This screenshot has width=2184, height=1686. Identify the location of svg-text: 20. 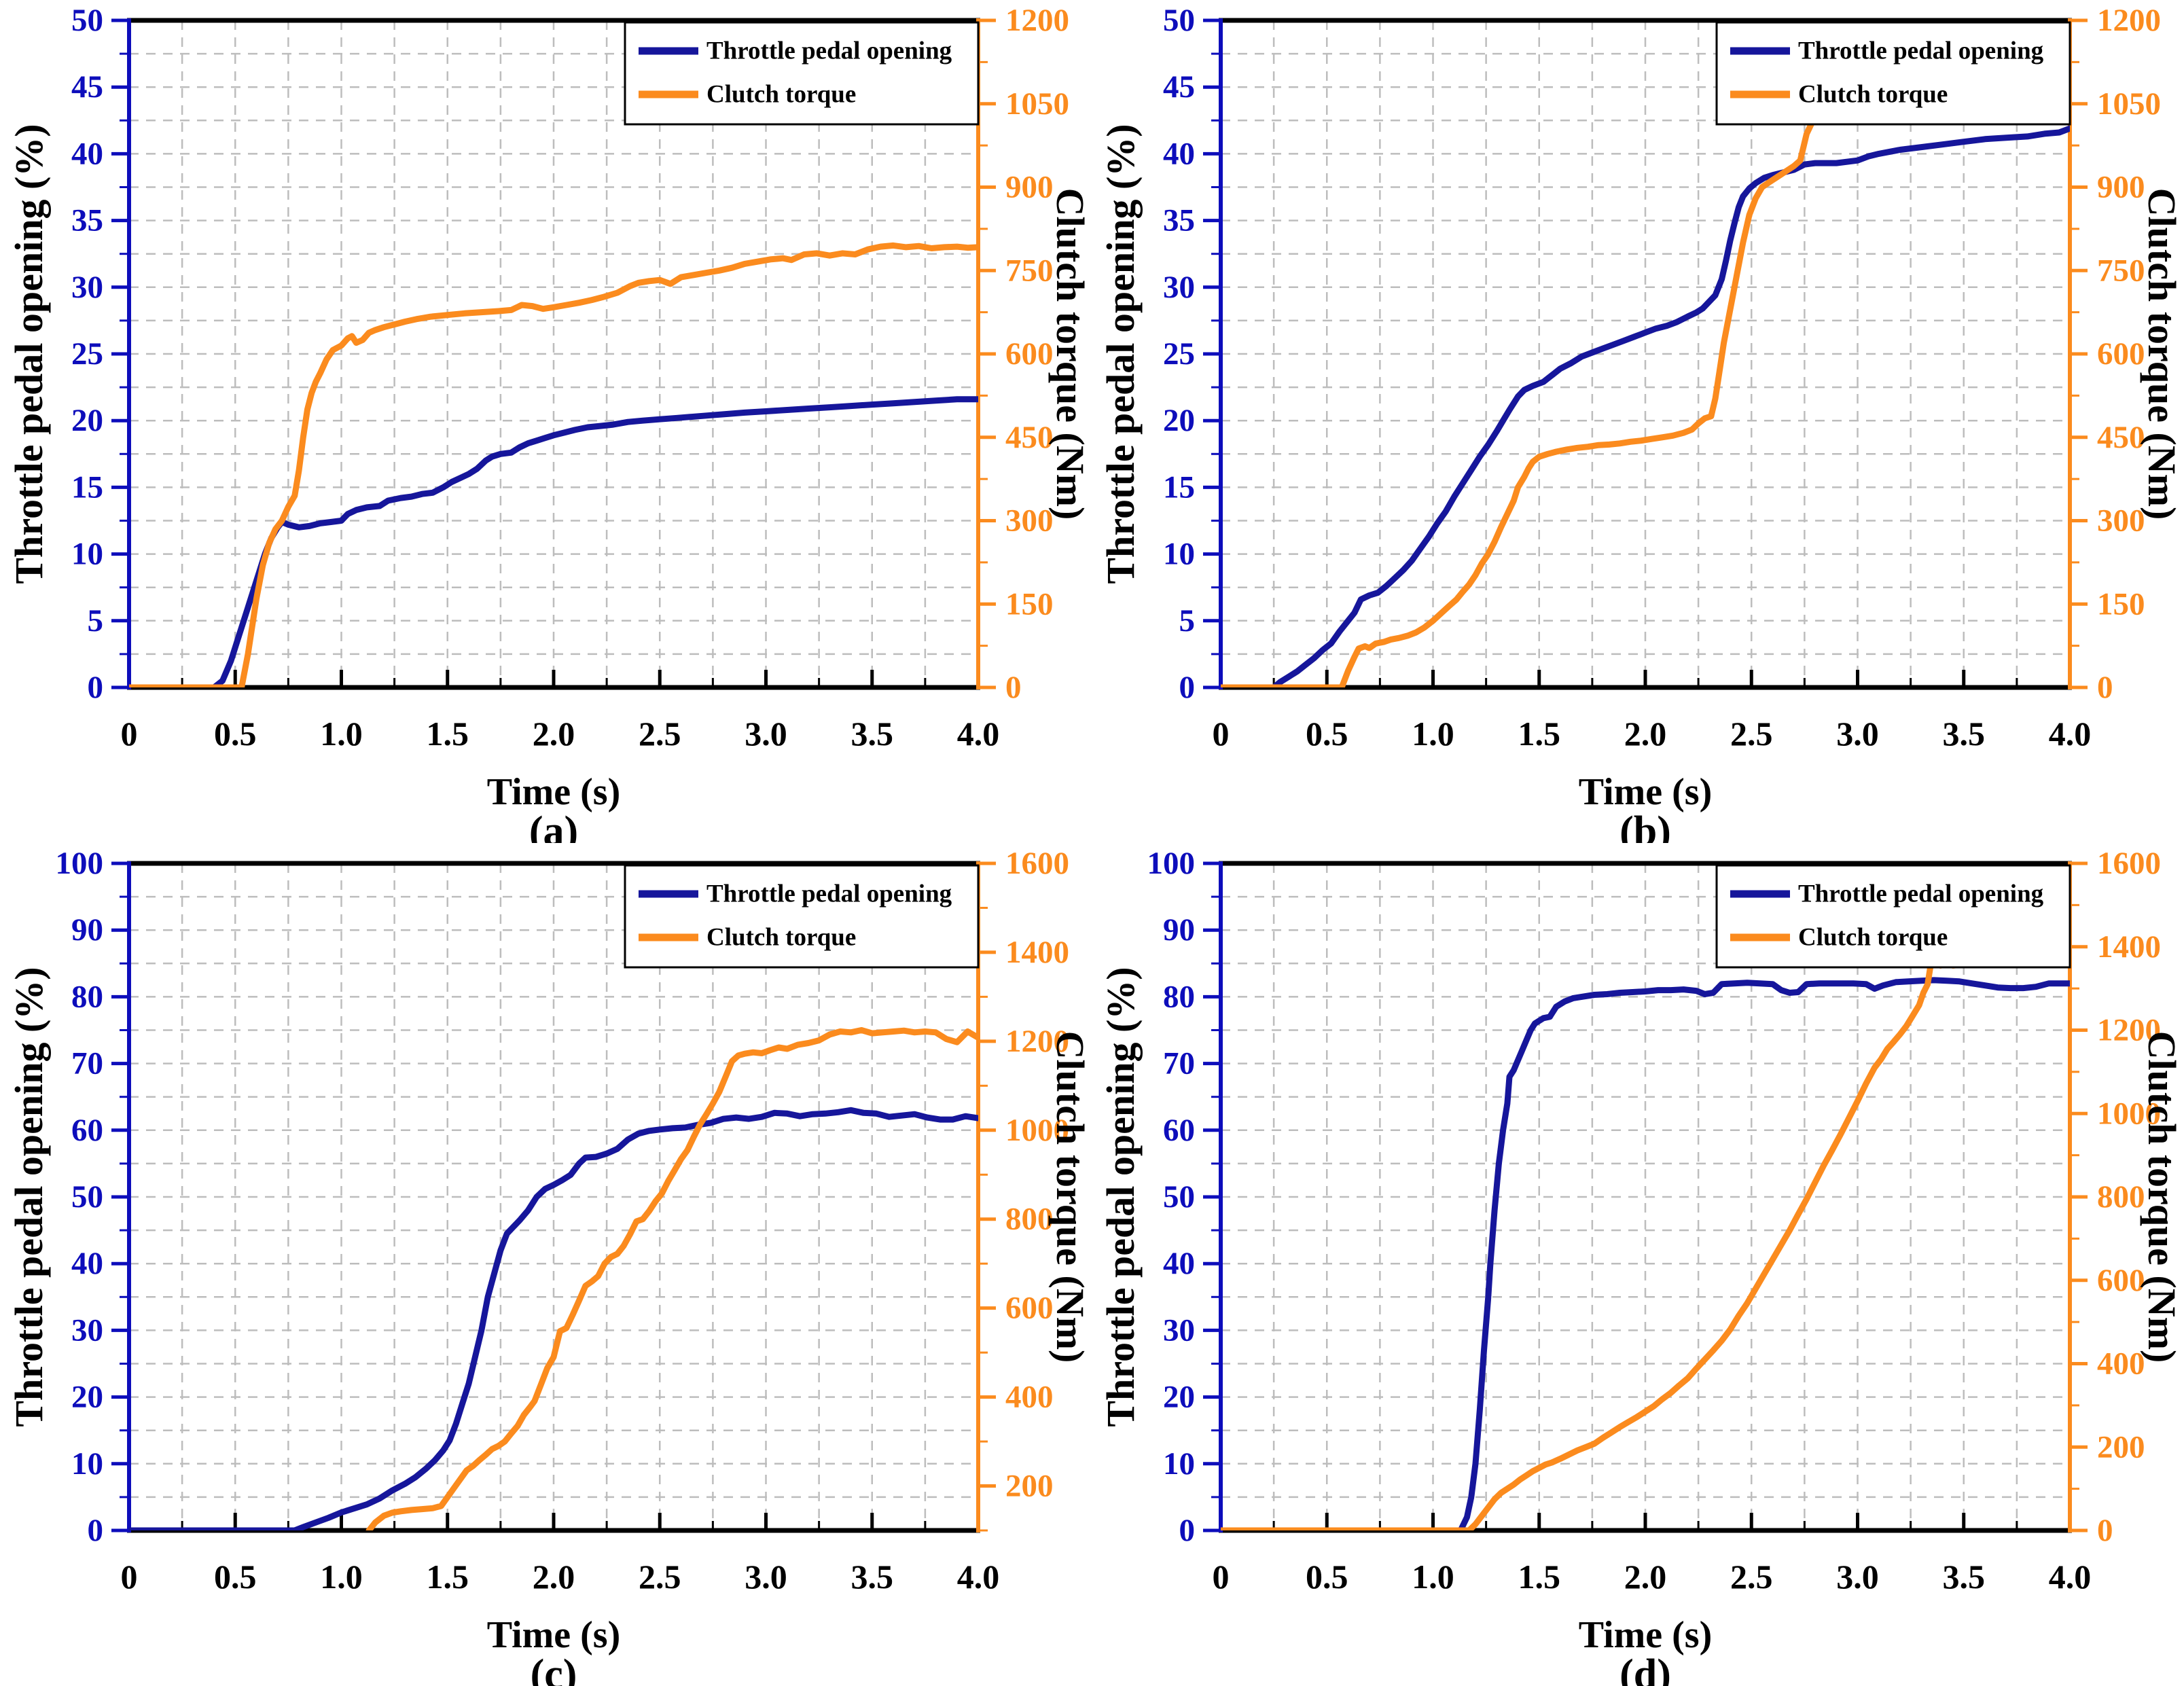
(1179, 1397).